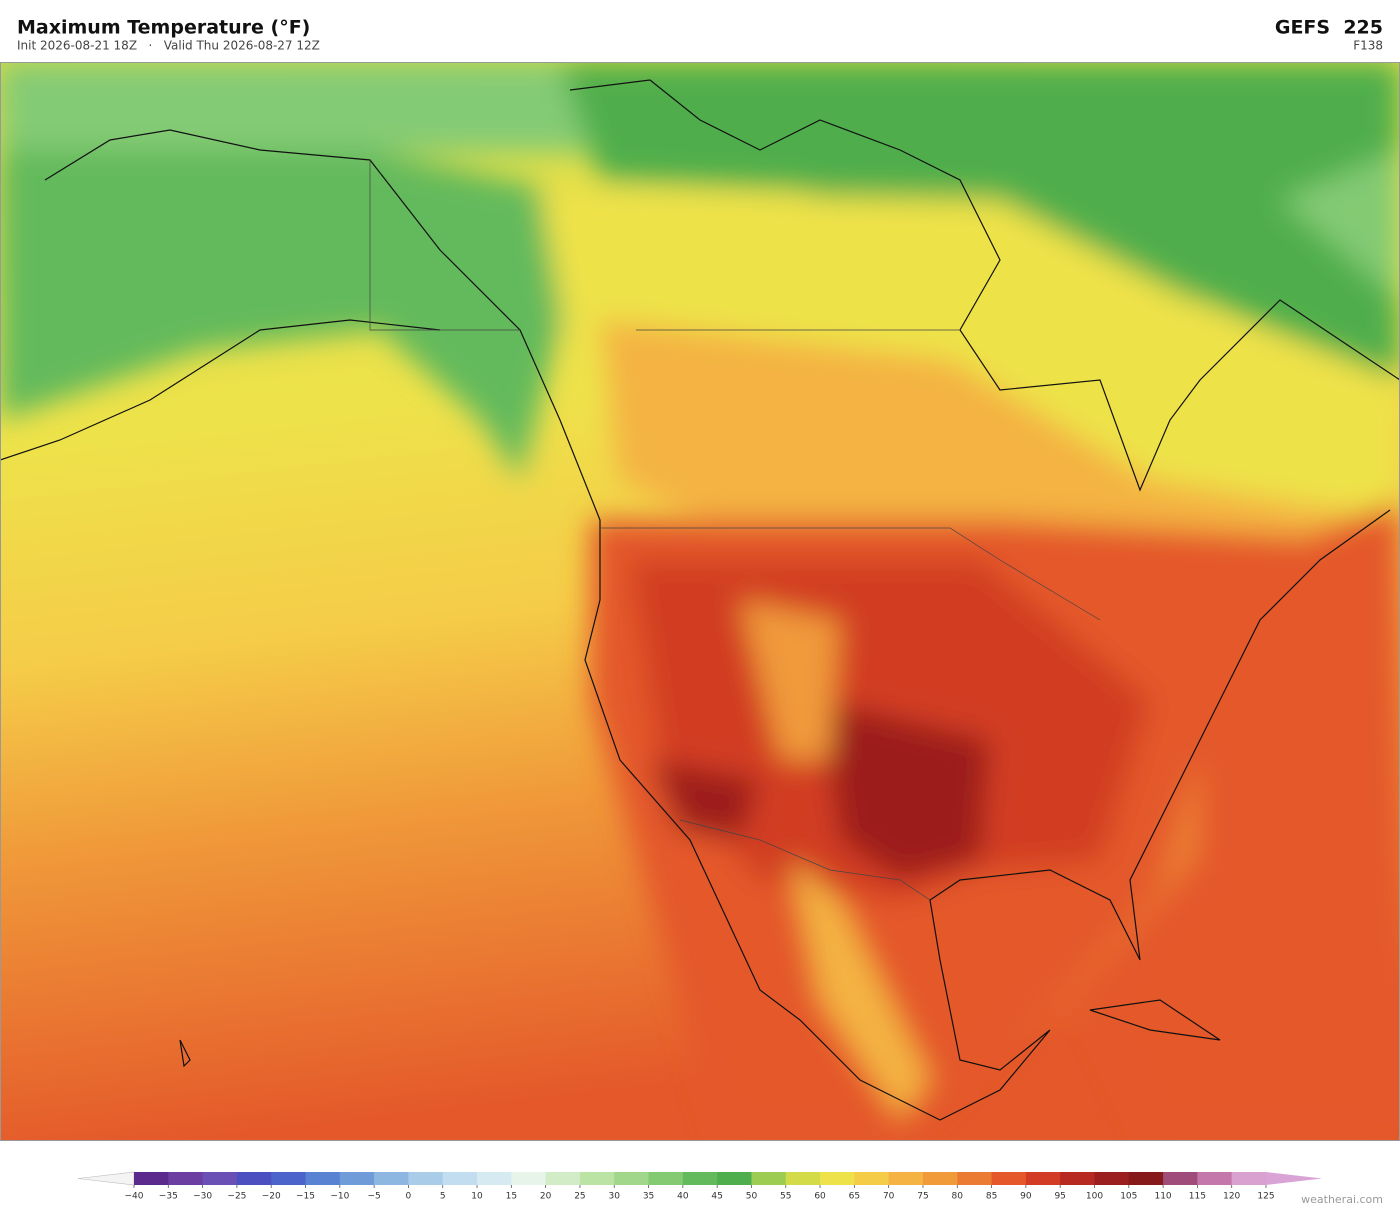 The height and width of the screenshot is (1219, 1400). Describe the element at coordinates (134, 1197) in the screenshot. I see `tick-label: −40` at that location.